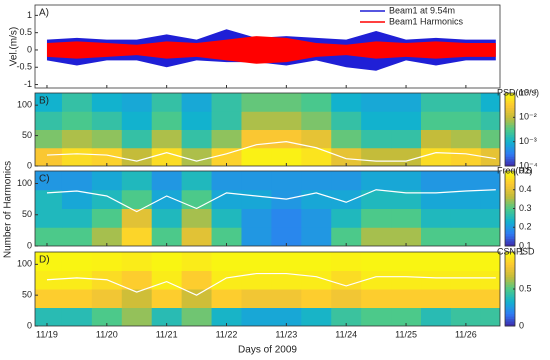  What do you see at coordinates (25, 32) in the screenshot?
I see `y-tick-label: 0.5` at bounding box center [25, 32].